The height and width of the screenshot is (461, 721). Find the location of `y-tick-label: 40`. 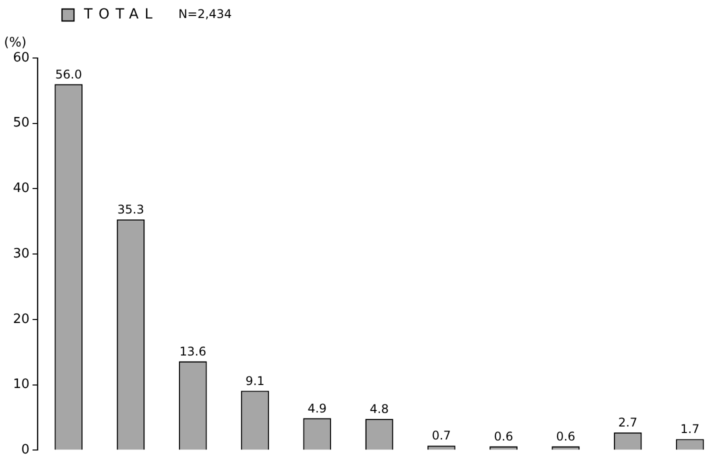

y-tick-label: 40 is located at coordinates (21, 188).